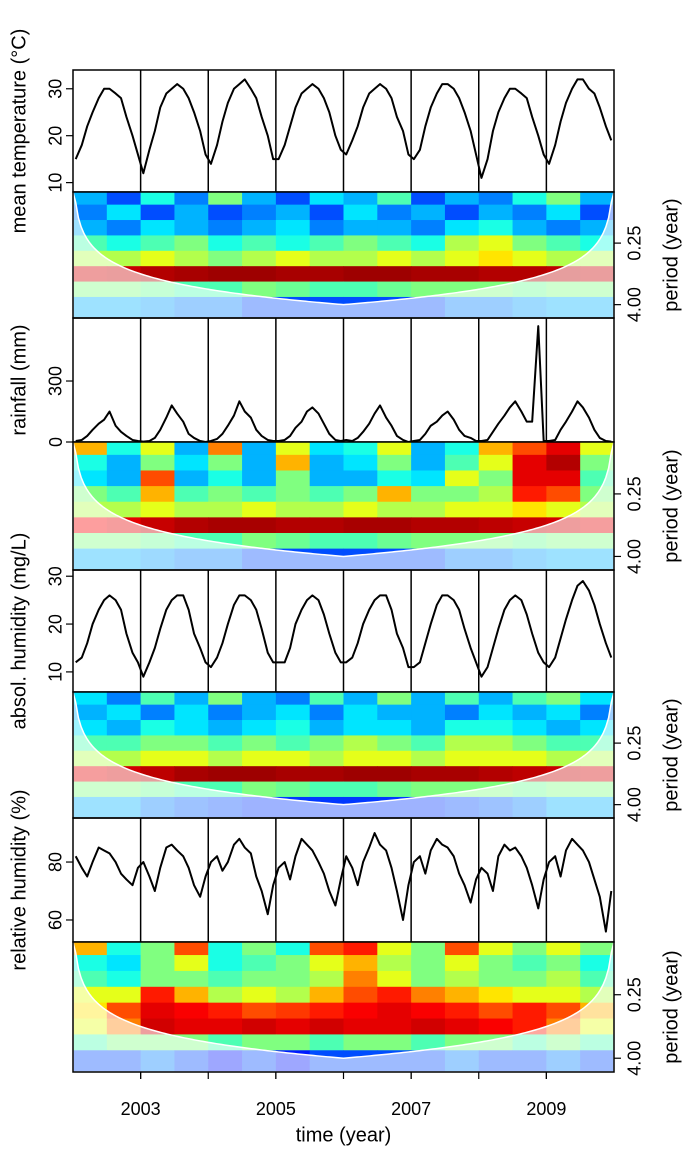  What do you see at coordinates (141, 1109) in the screenshot?
I see `x-tick-label: 2003` at bounding box center [141, 1109].